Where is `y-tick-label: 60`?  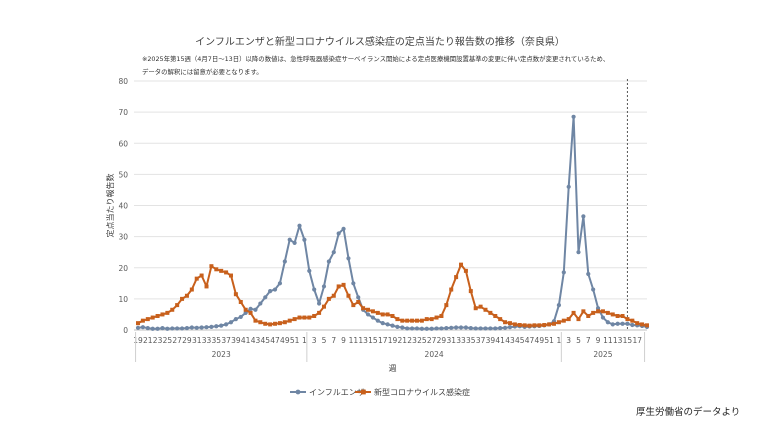 y-tick-label: 60 is located at coordinates (123, 143).